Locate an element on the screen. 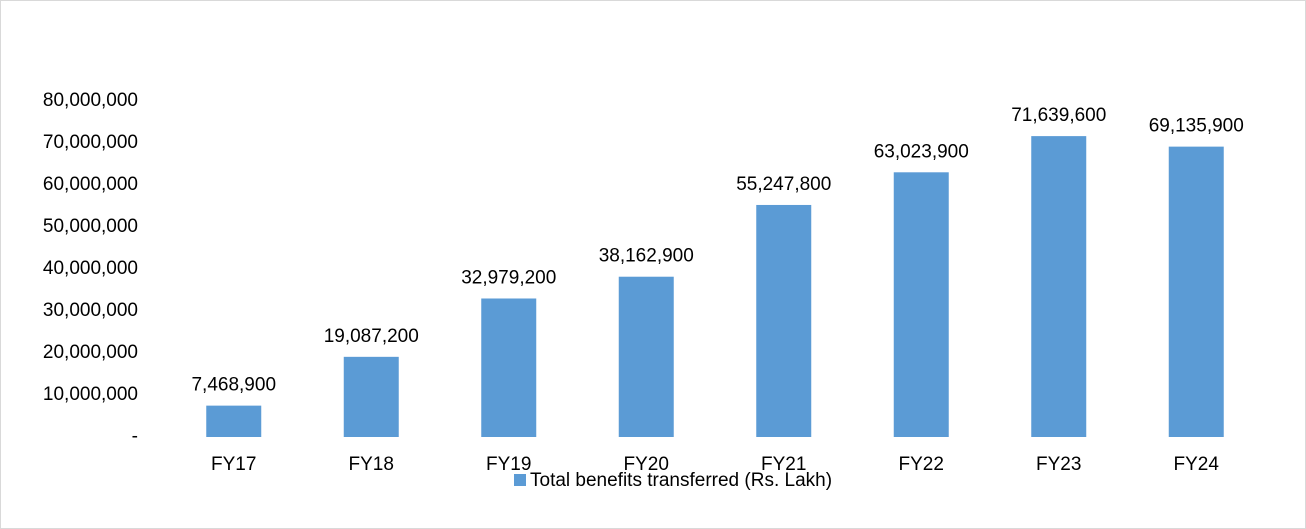 The image size is (1306, 529). y-tick-label: 50,000,000 is located at coordinates (90, 226).